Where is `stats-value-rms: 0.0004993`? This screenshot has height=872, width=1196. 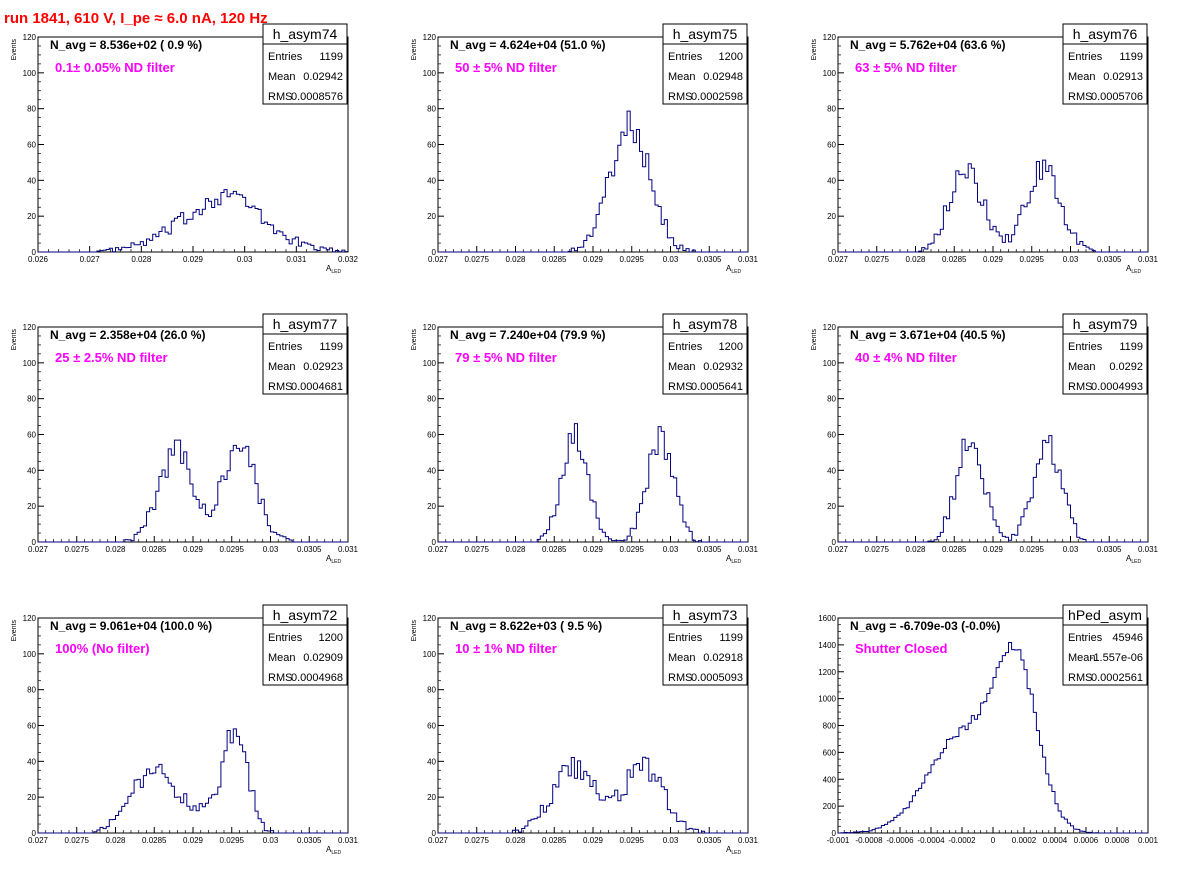 stats-value-rms: 0.0004993 is located at coordinates (1117, 387).